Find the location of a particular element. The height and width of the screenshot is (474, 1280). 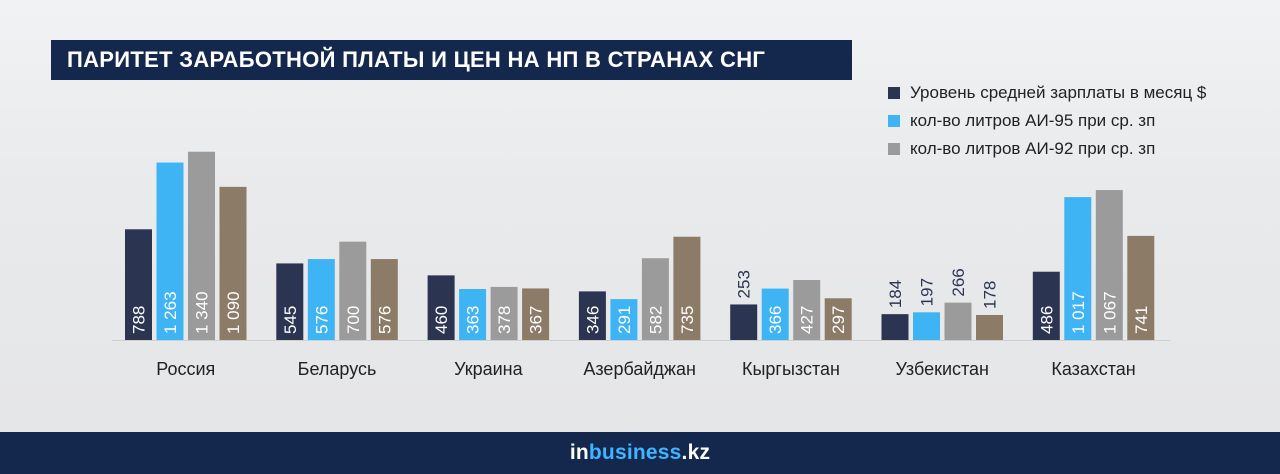

bar-label: 297 is located at coordinates (838, 320).